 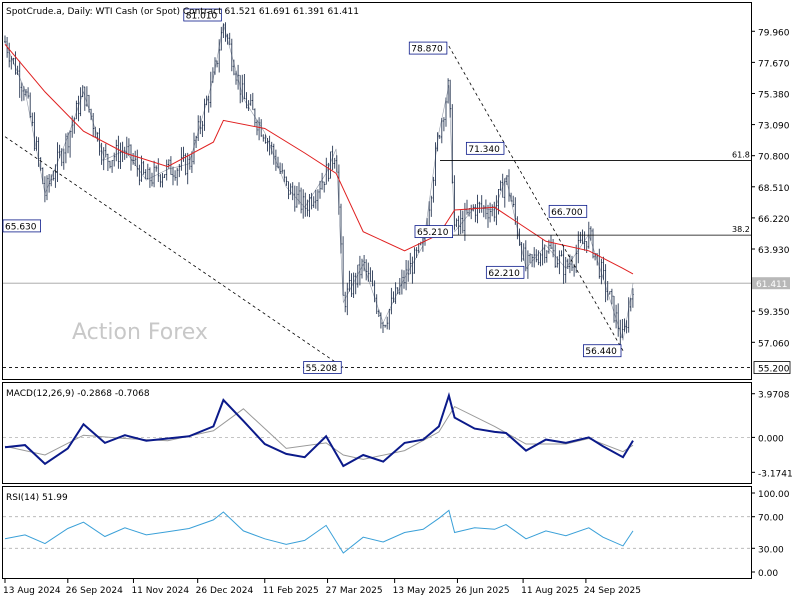 What do you see at coordinates (94, 591) in the screenshot?
I see `x-tick-label: 26 Sep 2024` at bounding box center [94, 591].